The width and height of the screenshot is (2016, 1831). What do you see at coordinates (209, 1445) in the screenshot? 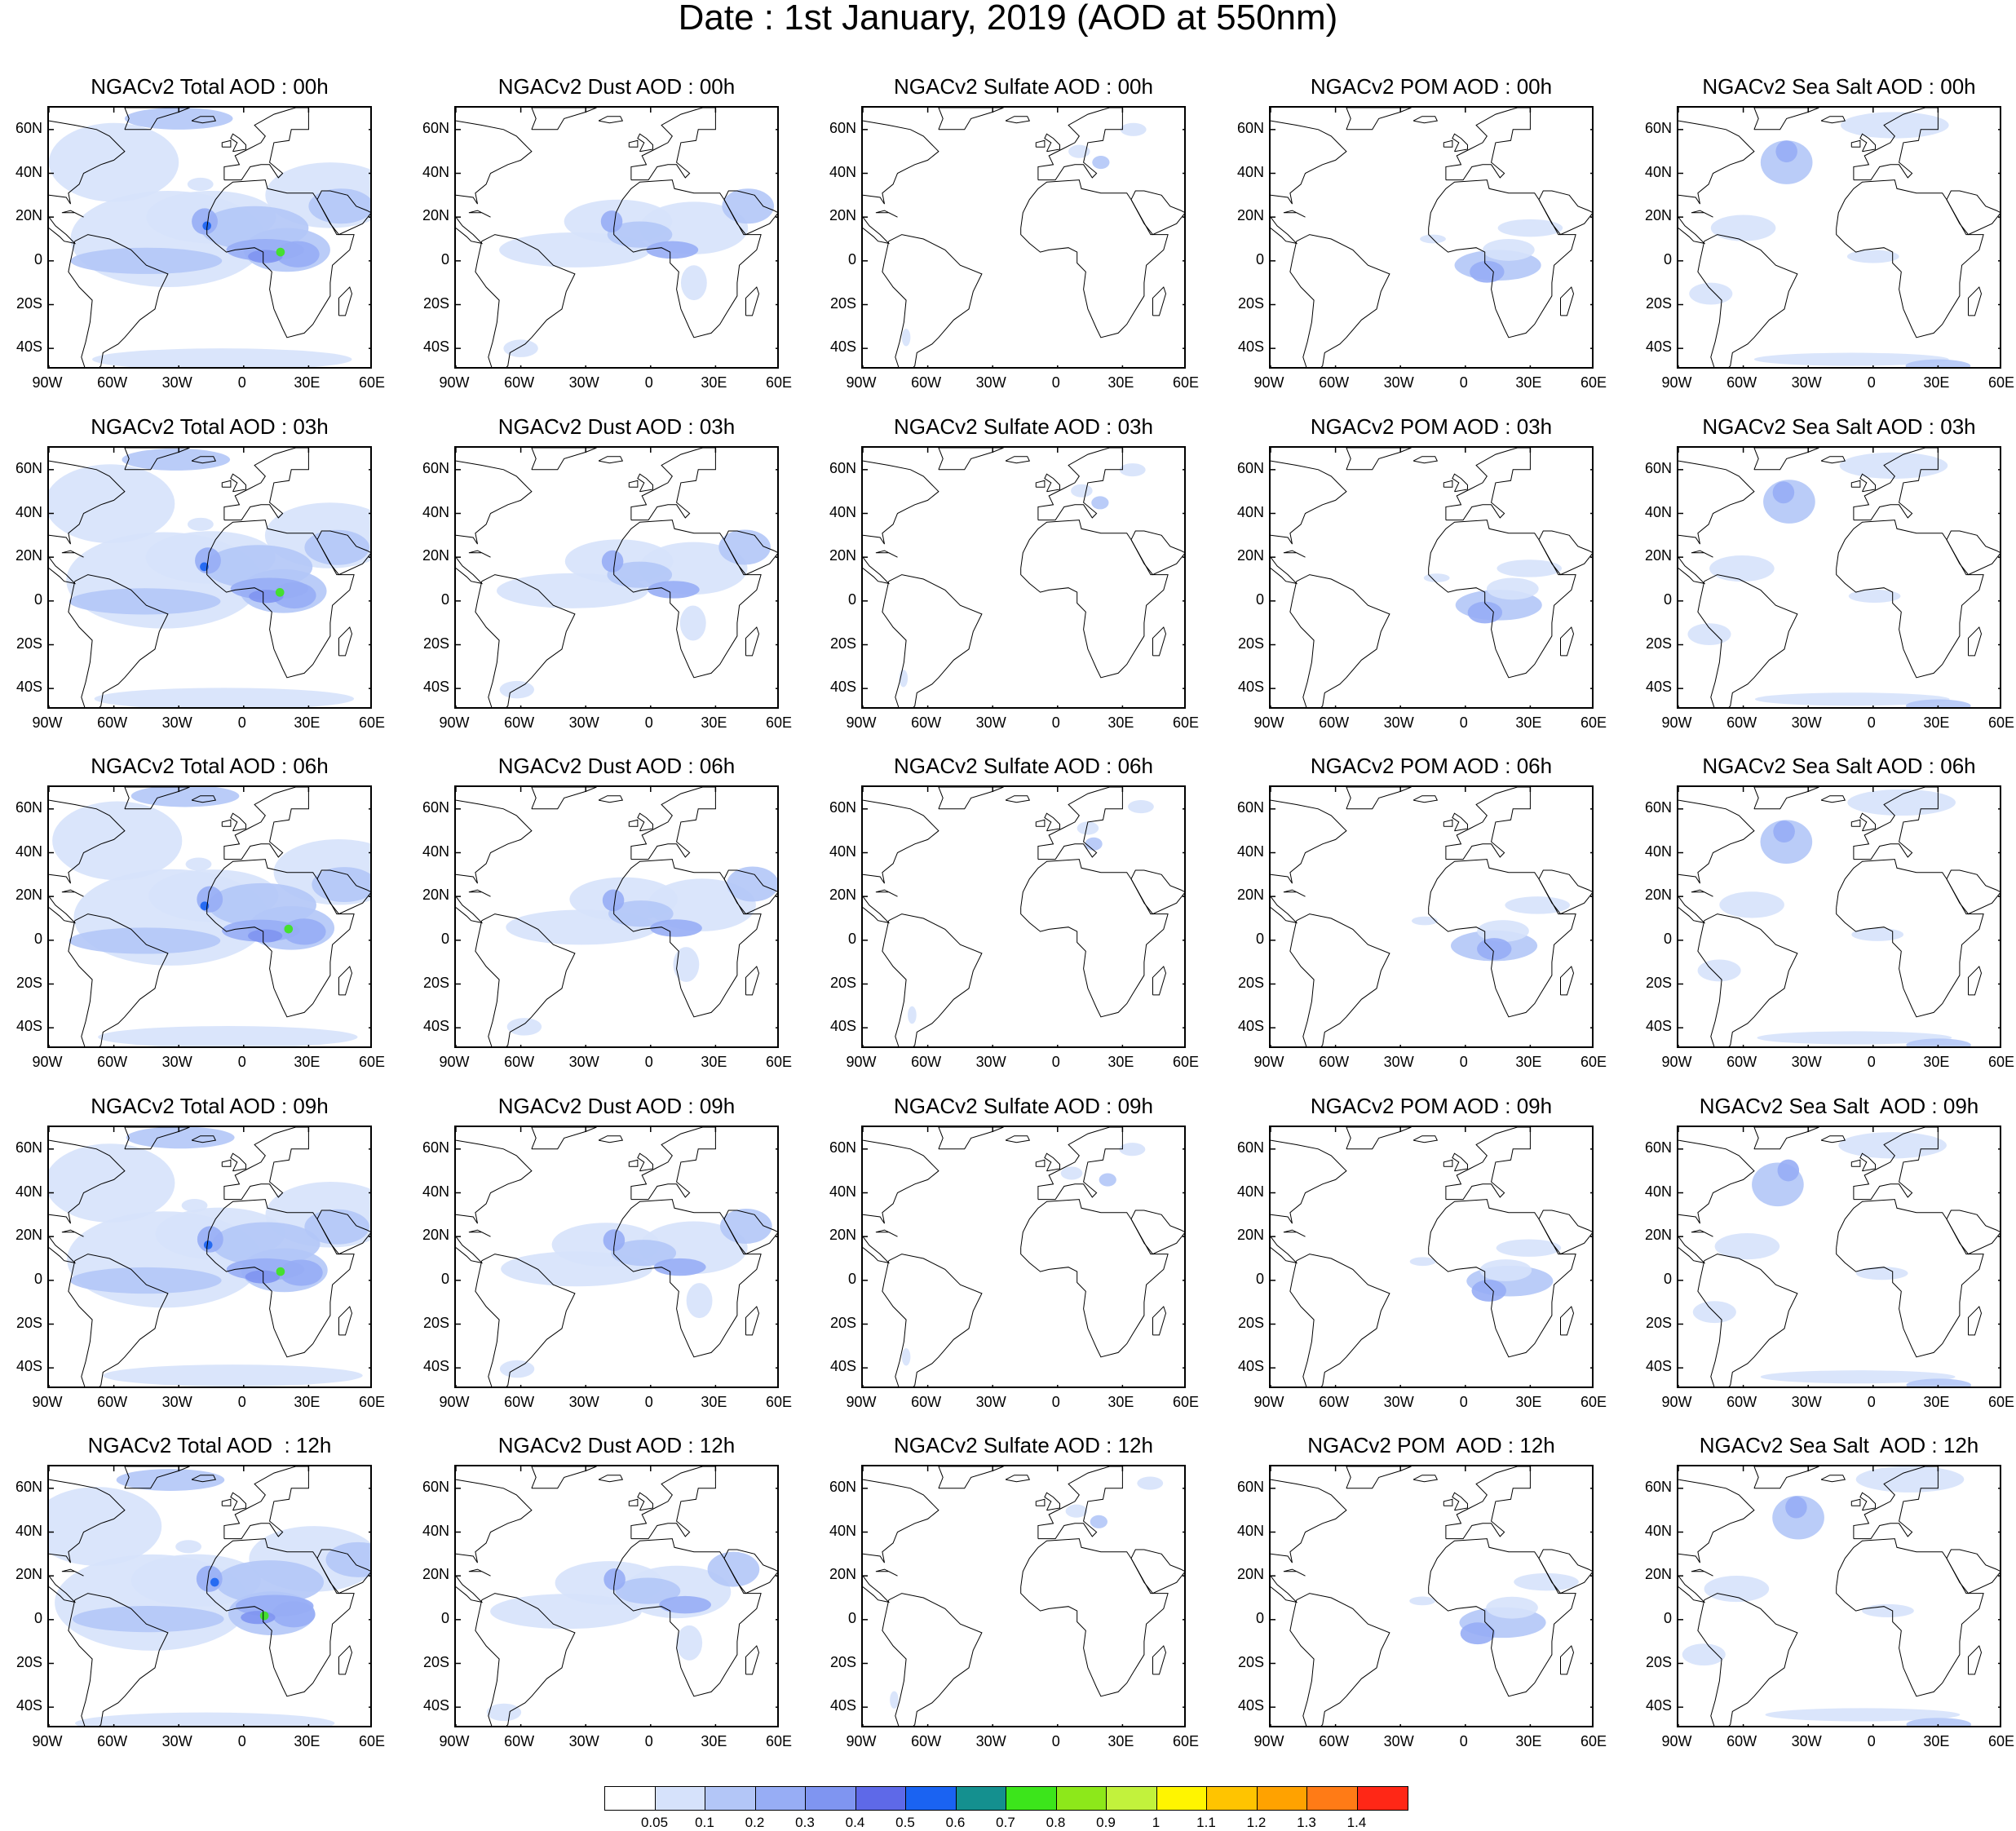
I see `panel-title: NGACv2 Total AOD : 12h` at bounding box center [209, 1445].